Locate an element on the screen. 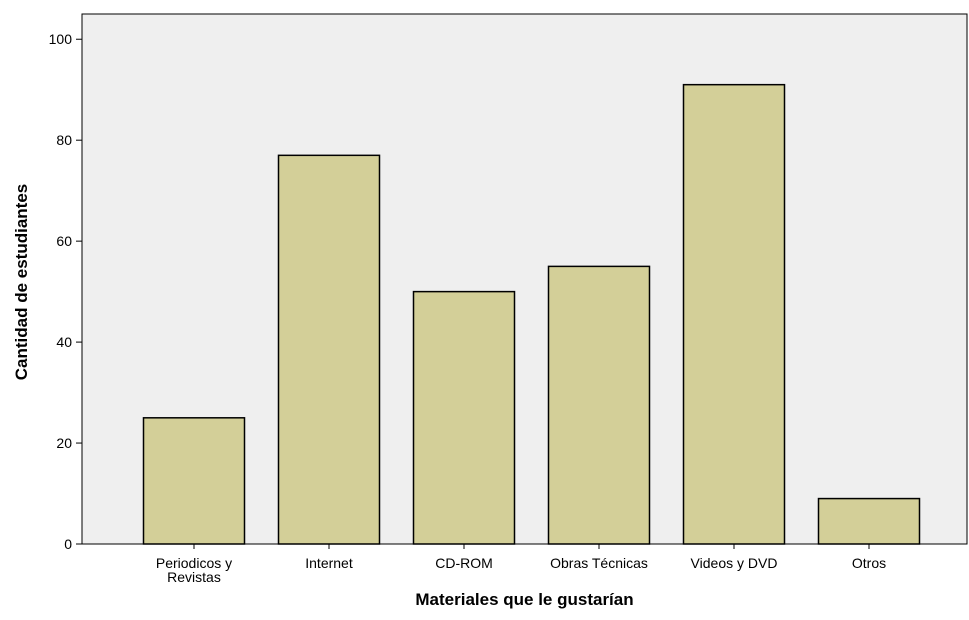 The image size is (969, 620). x-tick-label-line: Obras Técnicas is located at coordinates (599, 563).